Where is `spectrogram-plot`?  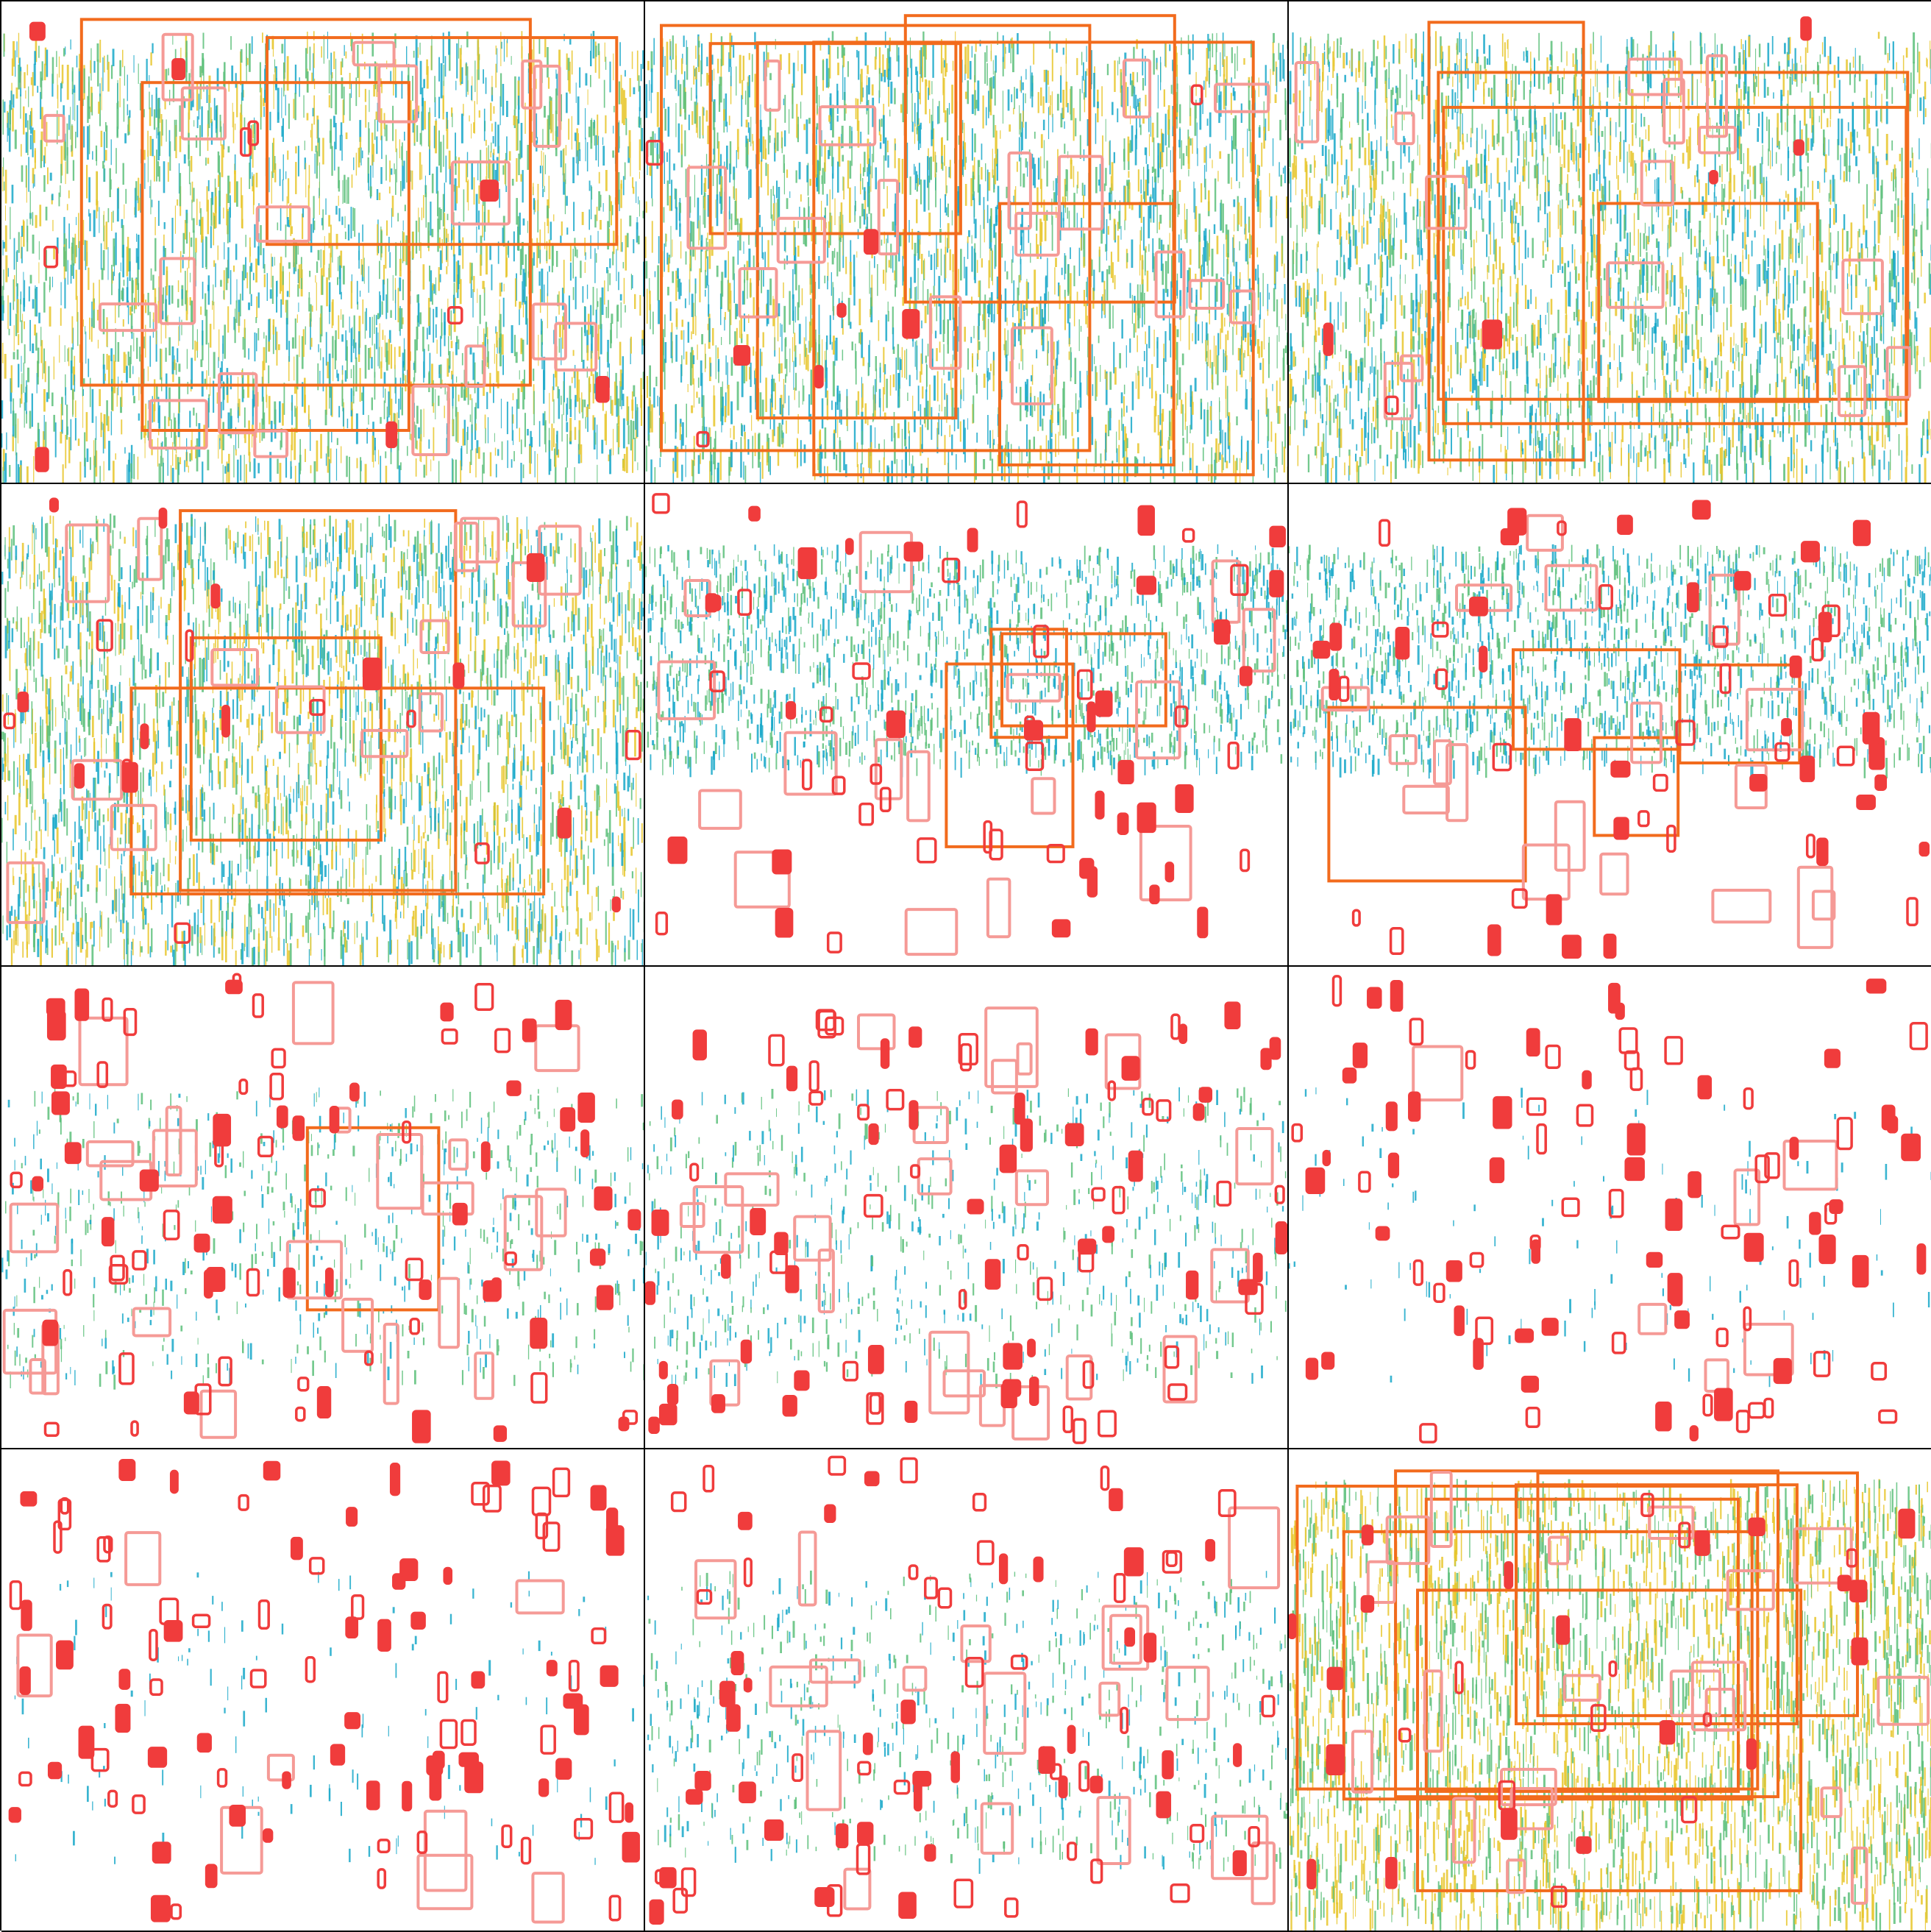
spectrogram-plot is located at coordinates (322, 1690).